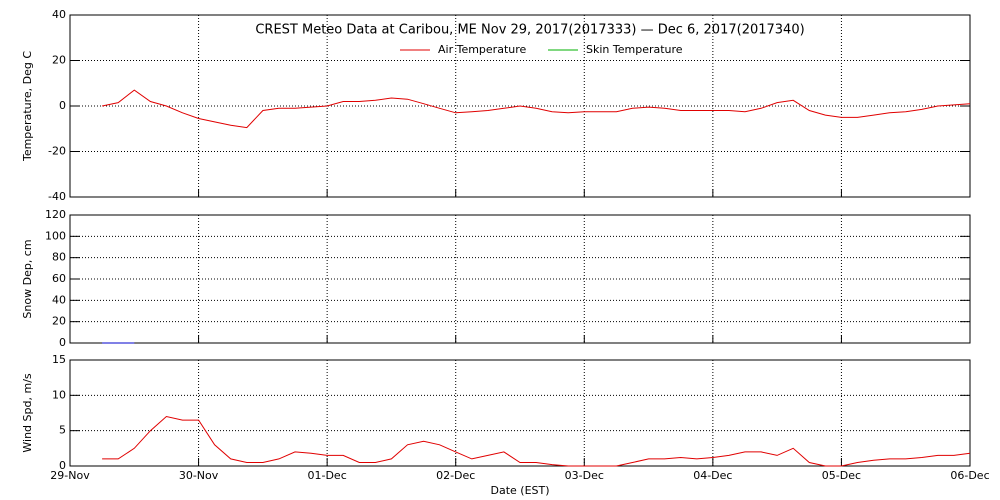 This screenshot has height=500, width=1000. What do you see at coordinates (27, 278) in the screenshot?
I see `y-axis-label: Snow Dep, cm` at bounding box center [27, 278].